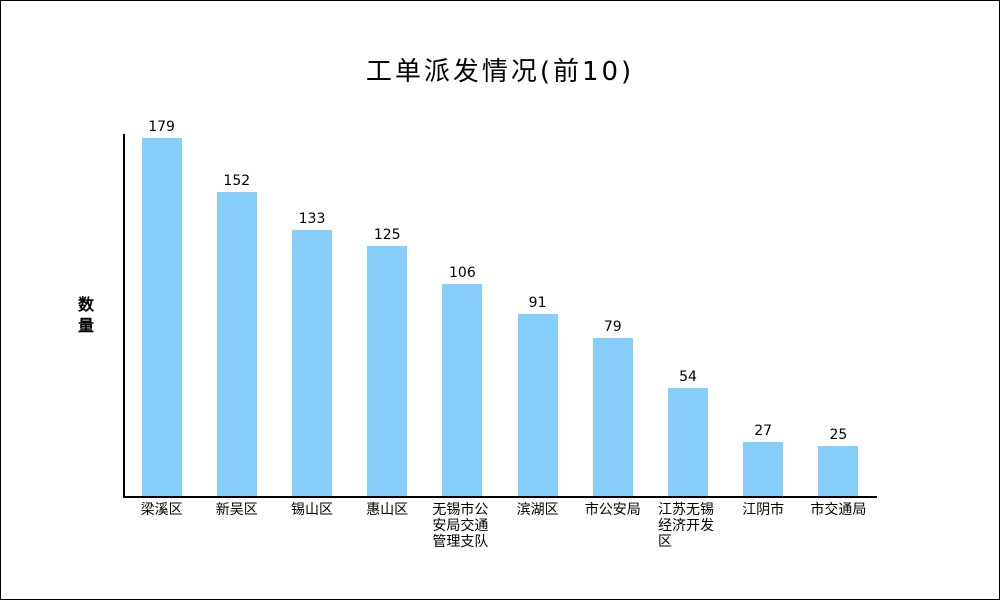 The width and height of the screenshot is (1000, 600). Describe the element at coordinates (312, 219) in the screenshot. I see `bar-value-label: 133` at that location.